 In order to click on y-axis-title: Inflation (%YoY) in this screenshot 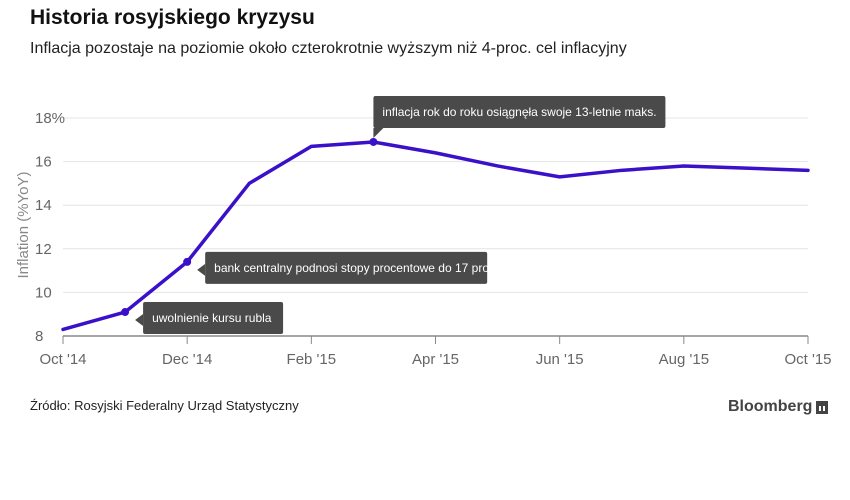, I will do `click(23, 224)`.